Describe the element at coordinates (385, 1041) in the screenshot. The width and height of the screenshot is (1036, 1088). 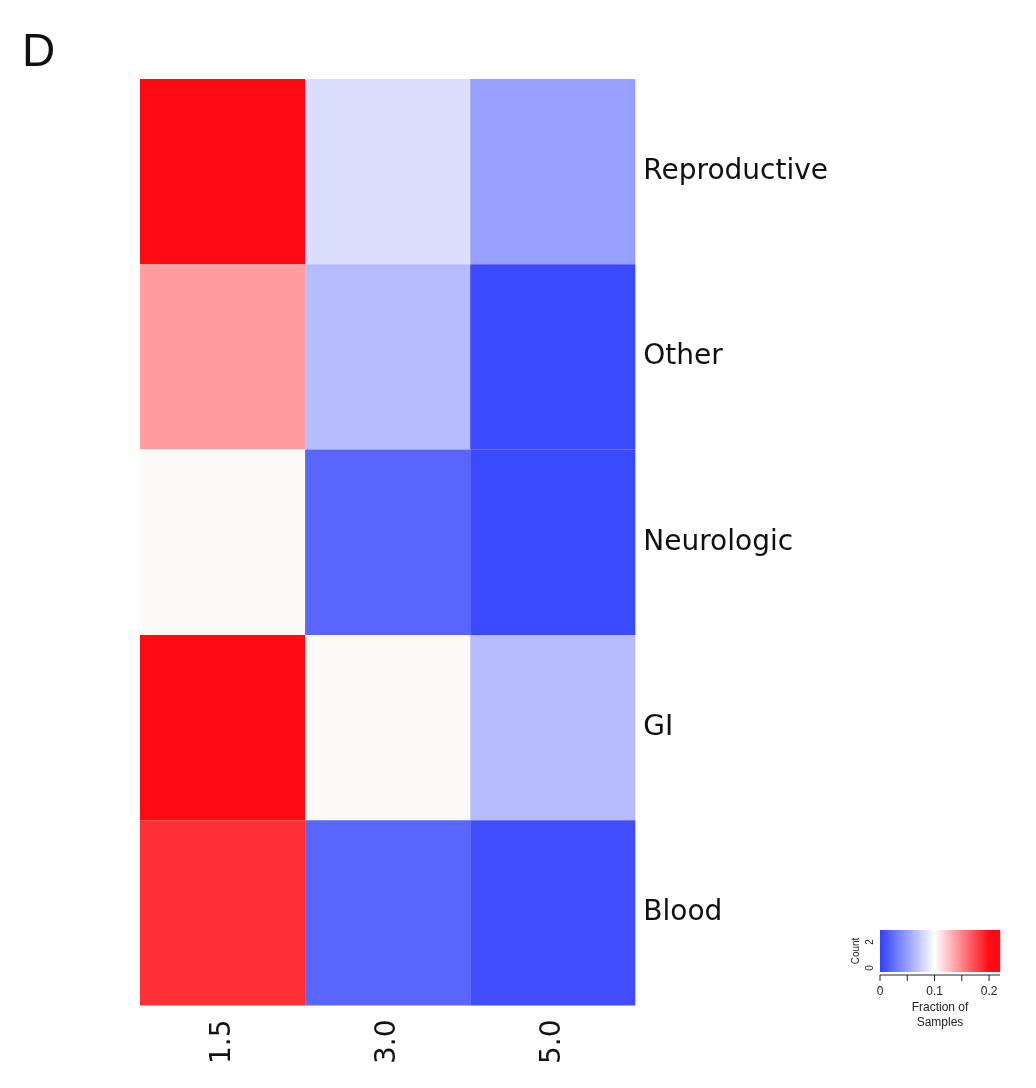
I see `x-tick-label: 3.0` at that location.